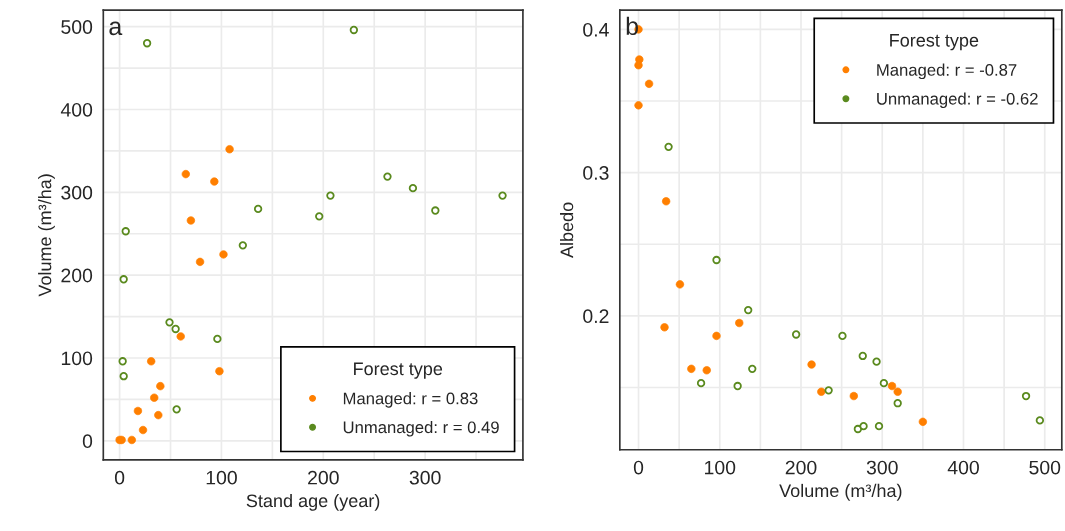 The width and height of the screenshot is (1065, 531). I want to click on y-axis-title: Albedo, so click(567, 230).